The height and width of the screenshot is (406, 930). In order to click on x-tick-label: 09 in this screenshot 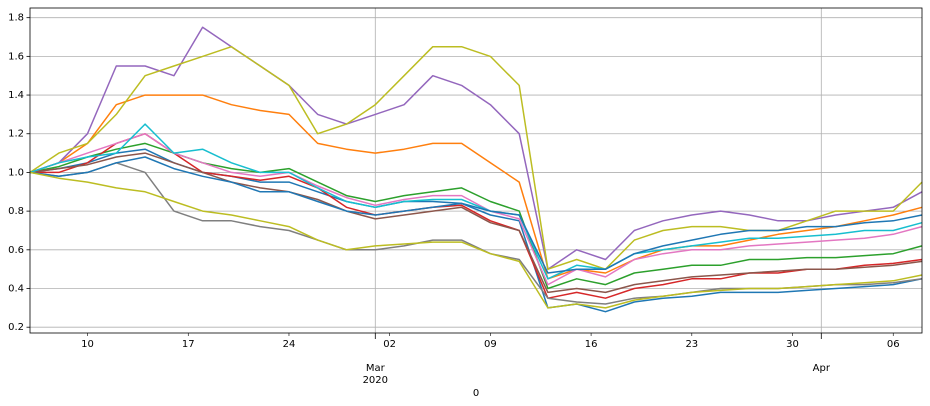, I will do `click(490, 344)`.